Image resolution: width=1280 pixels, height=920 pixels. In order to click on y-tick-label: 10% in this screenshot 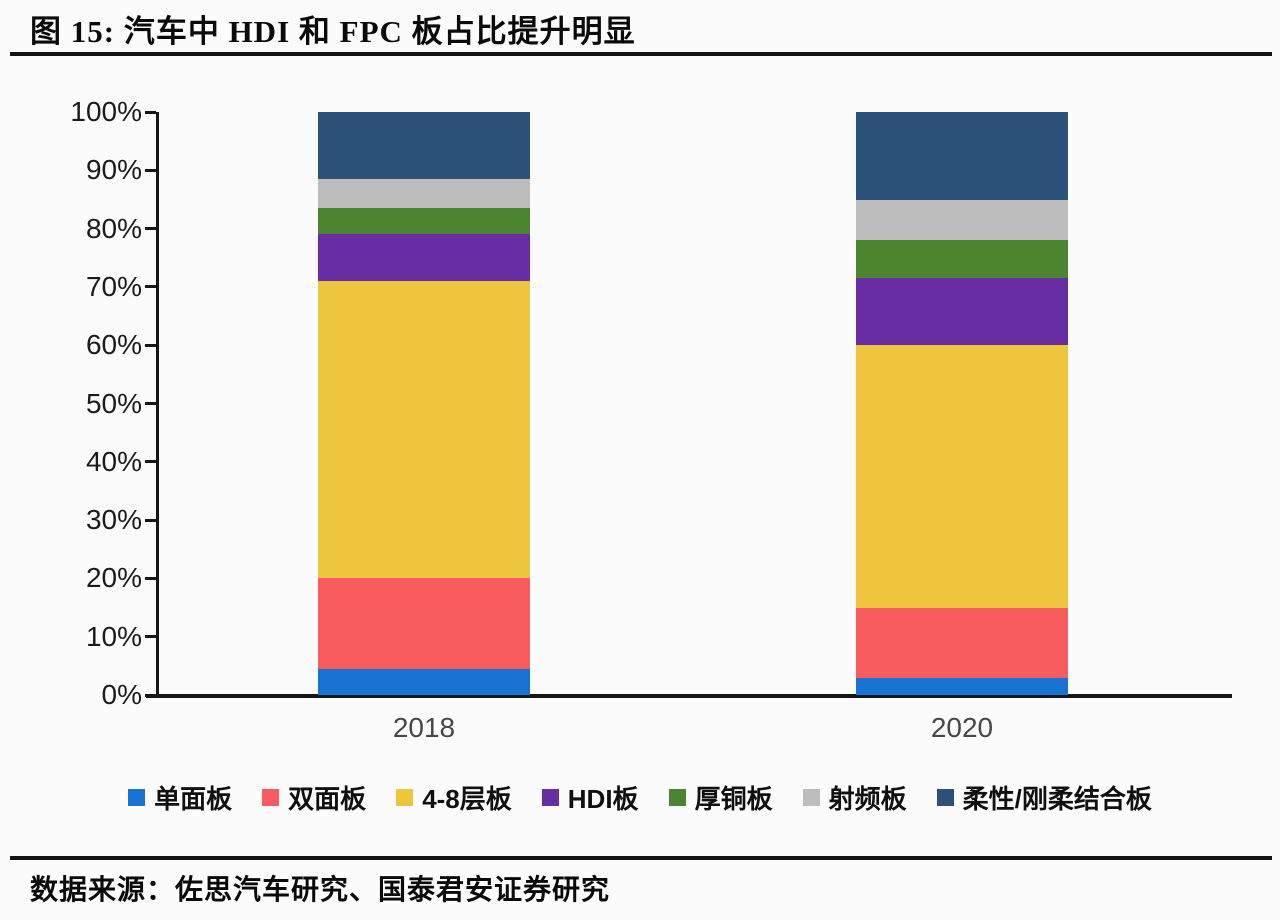, I will do `click(113, 636)`.